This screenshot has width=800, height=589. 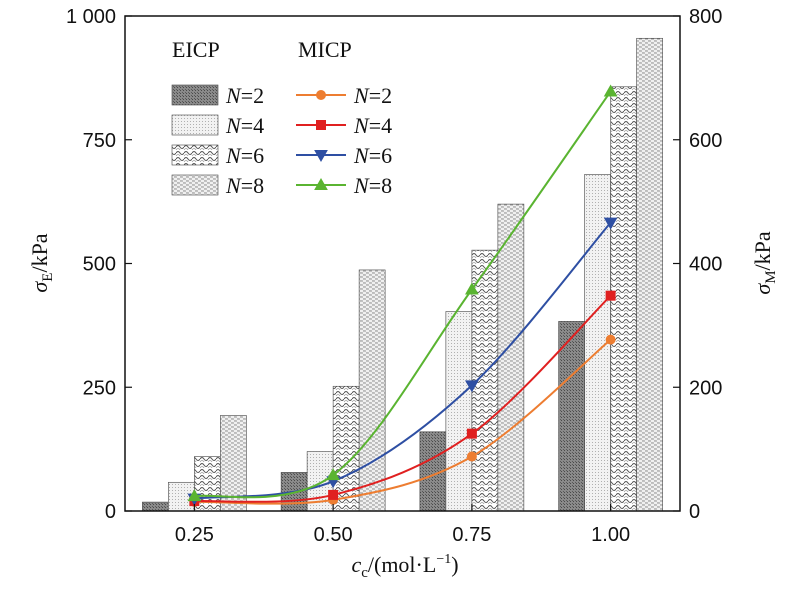 I want to click on y-axis-left-title: σE/kPa, so click(x=41, y=262).